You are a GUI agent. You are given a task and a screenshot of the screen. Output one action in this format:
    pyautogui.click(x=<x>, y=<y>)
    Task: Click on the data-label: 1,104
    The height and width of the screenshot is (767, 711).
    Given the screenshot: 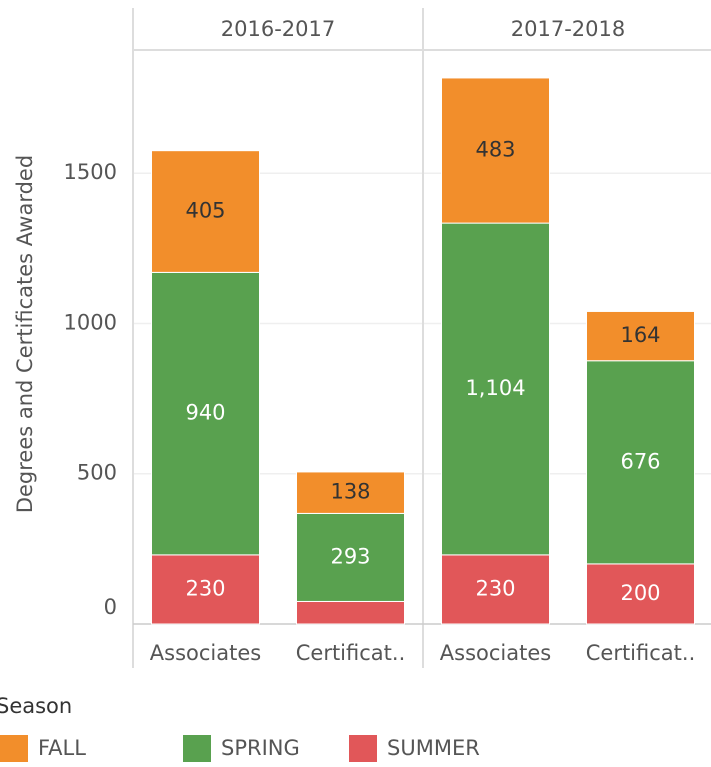 What is the action you would take?
    pyautogui.click(x=495, y=388)
    